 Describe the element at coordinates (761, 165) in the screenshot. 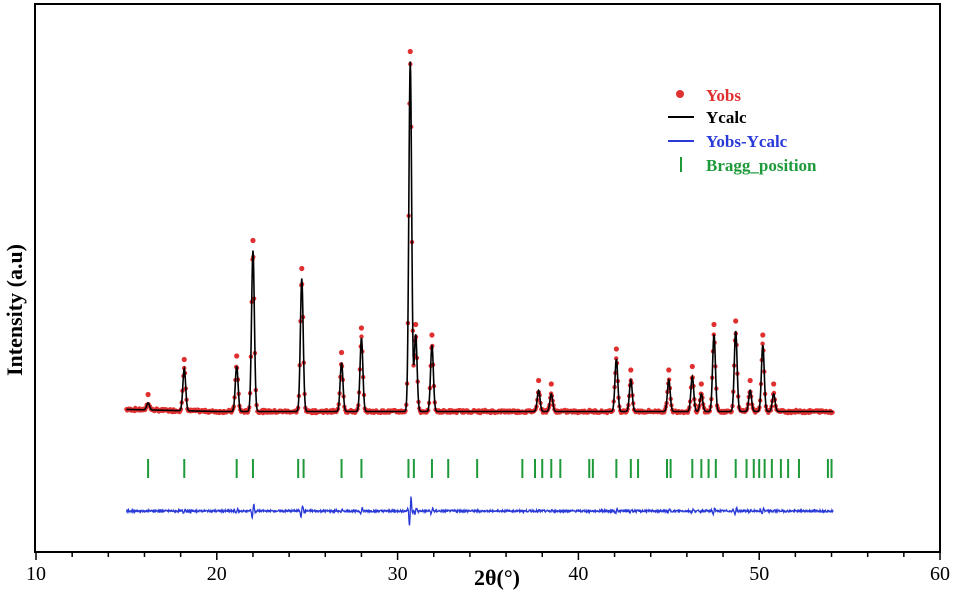

I see `legend-bragg-label: Bragg_position` at that location.